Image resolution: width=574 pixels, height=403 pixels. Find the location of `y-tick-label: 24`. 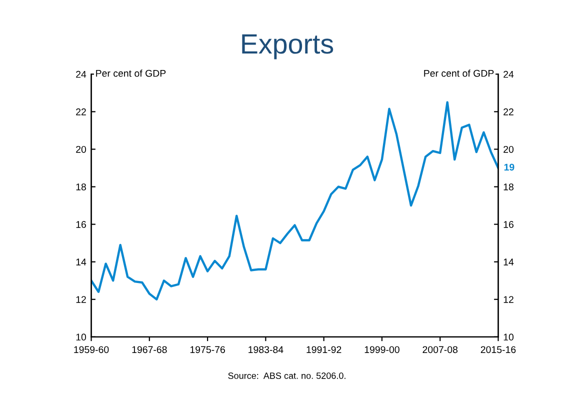

y-tick-label: 24 is located at coordinates (81, 74).